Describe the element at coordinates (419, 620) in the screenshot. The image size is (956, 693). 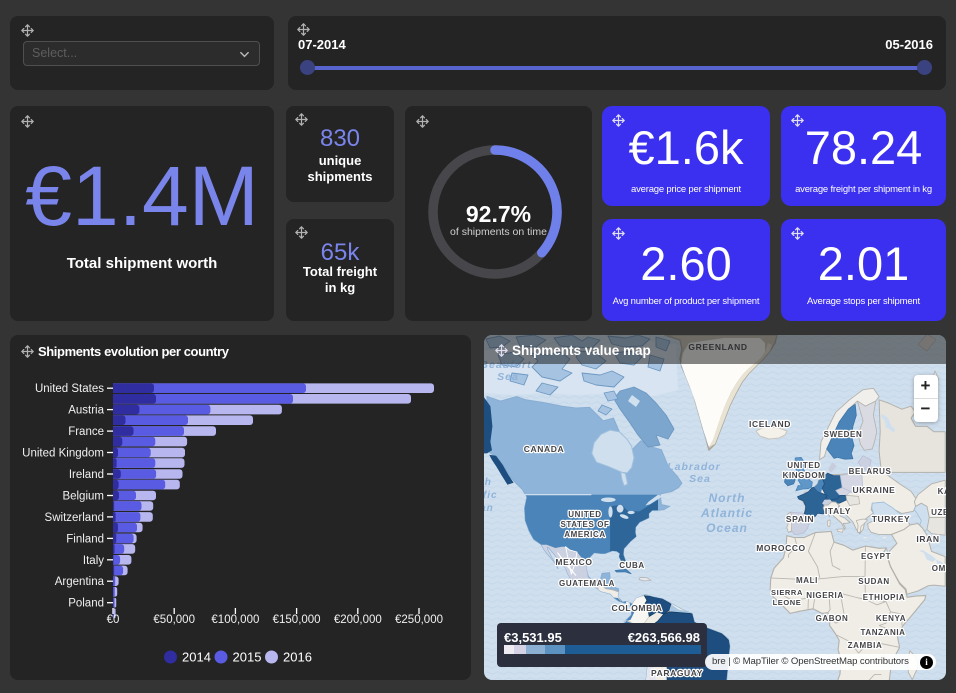
I see `svg-text: €250,000` at that location.